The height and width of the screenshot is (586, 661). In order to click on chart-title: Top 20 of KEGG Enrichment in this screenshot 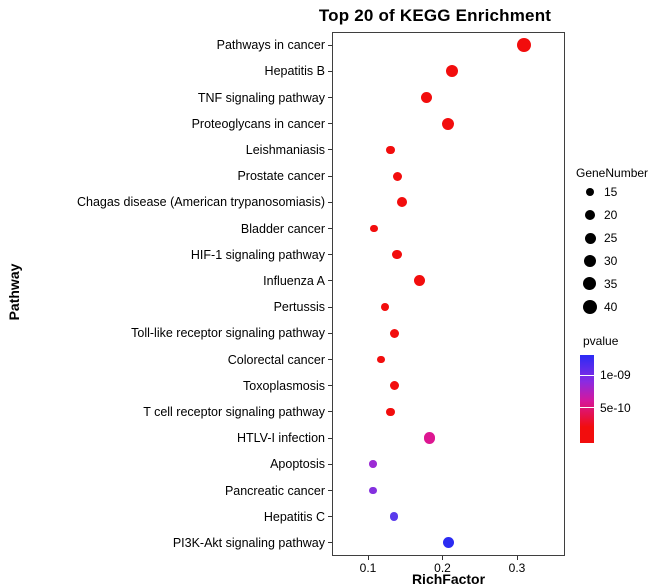, I will do `click(435, 15)`.